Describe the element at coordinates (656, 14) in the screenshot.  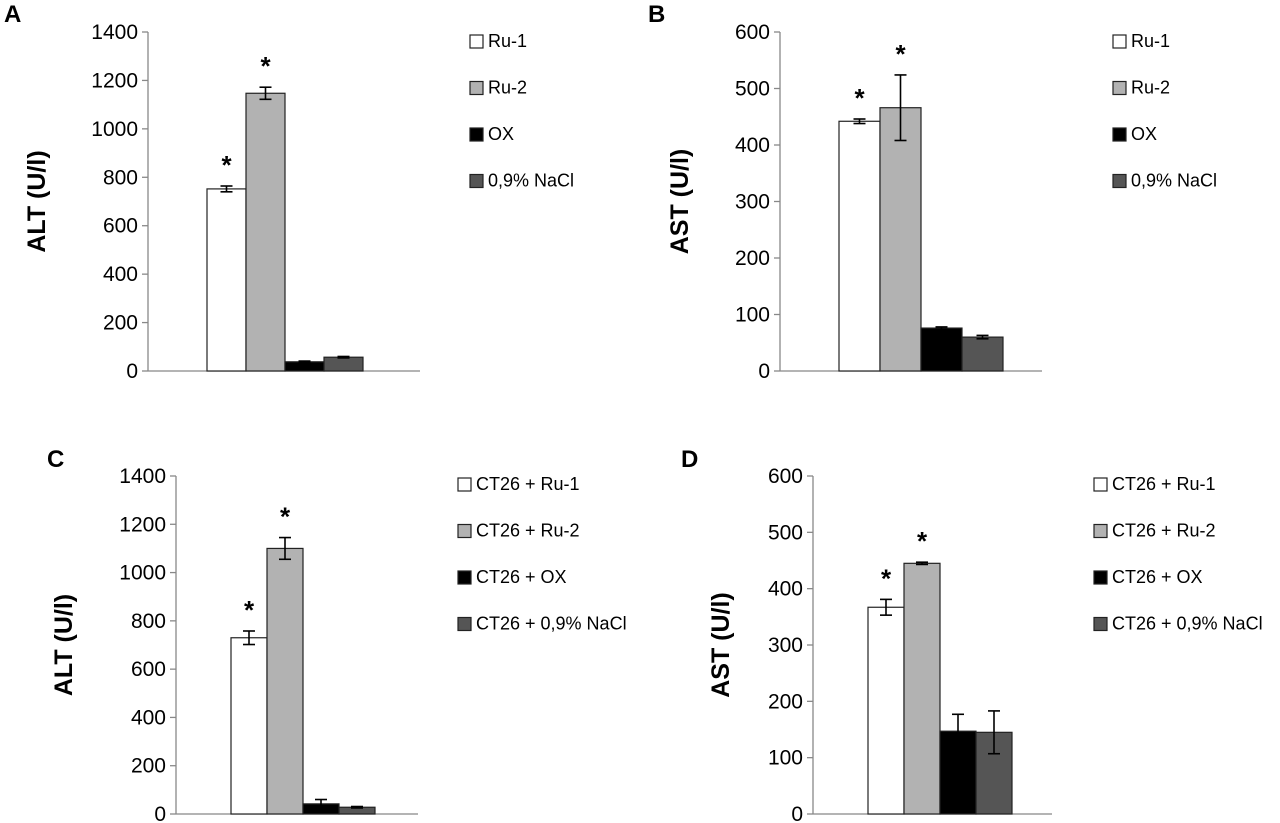
I see `panel-letter: B` at that location.